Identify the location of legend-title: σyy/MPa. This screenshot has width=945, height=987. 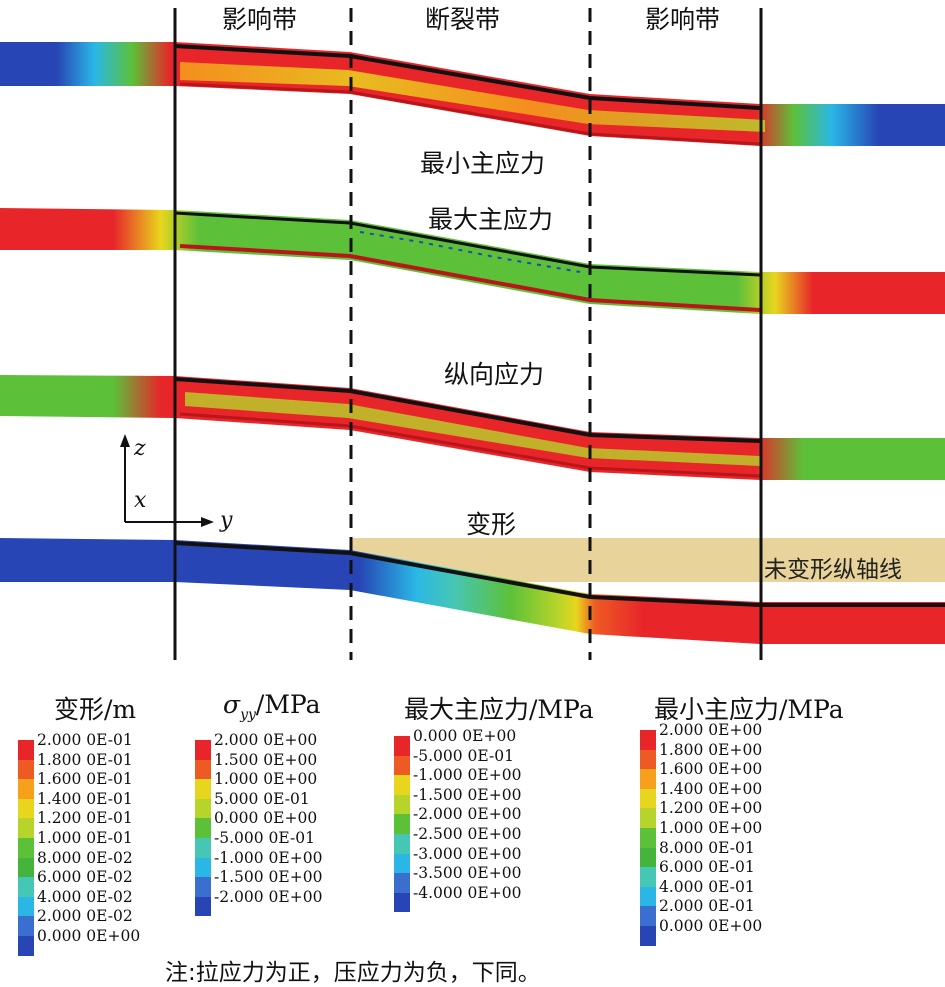
(272, 706).